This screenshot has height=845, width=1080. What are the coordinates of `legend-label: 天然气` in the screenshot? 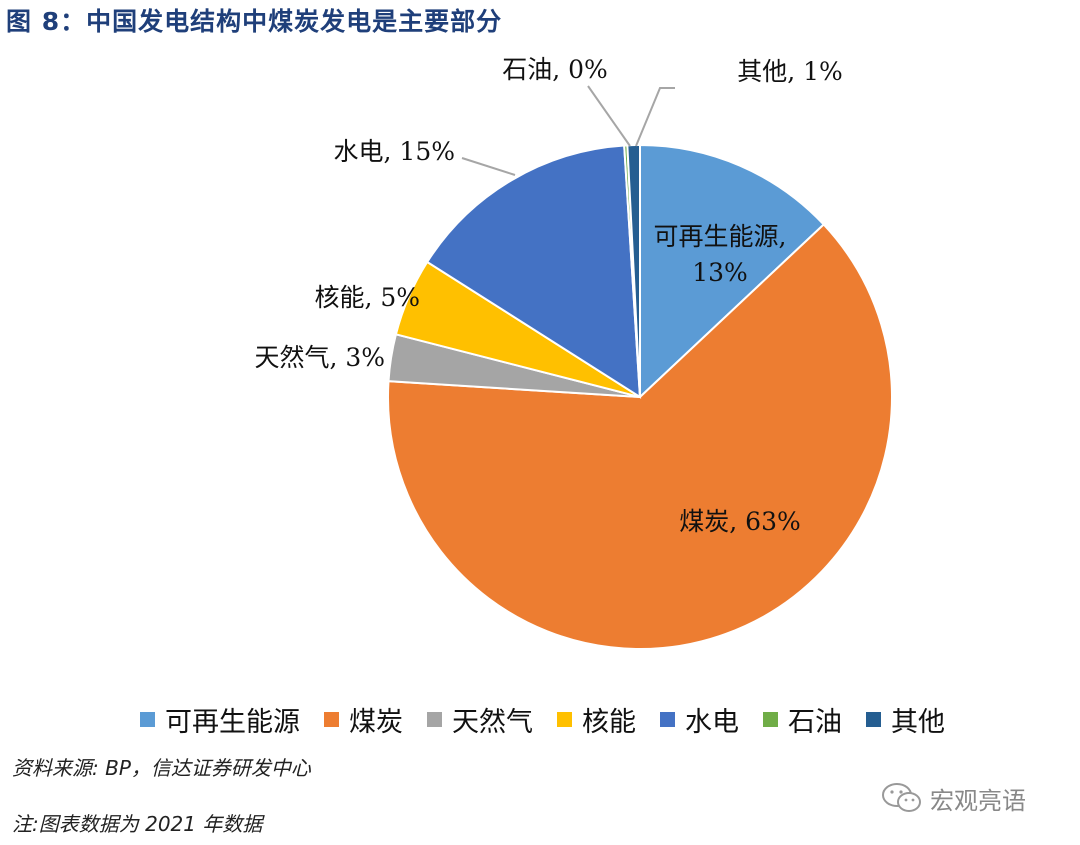 It's located at (492, 722).